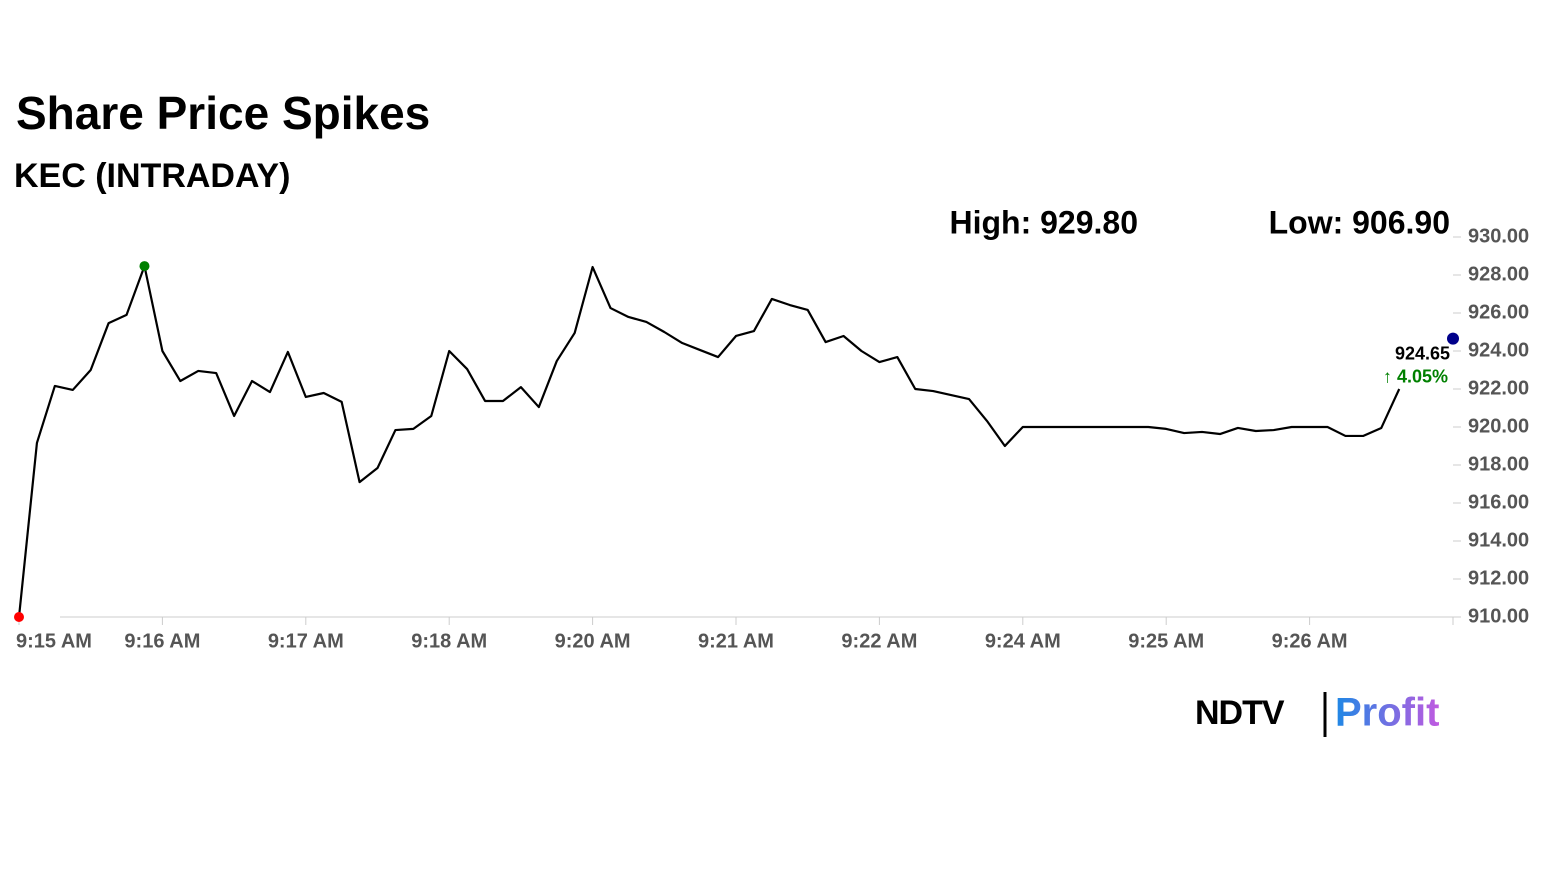 The width and height of the screenshot is (1555, 874). What do you see at coordinates (879, 641) in the screenshot?
I see `x-tick-label: 9:22 AM` at bounding box center [879, 641].